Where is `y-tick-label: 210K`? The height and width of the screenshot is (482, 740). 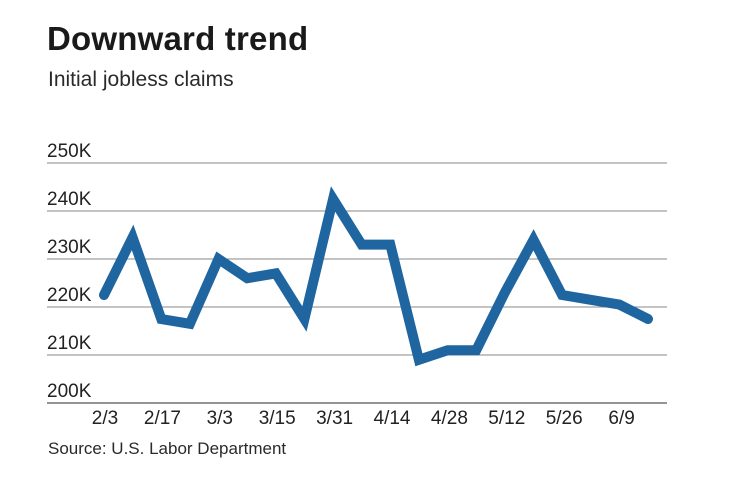
y-tick-label: 210K is located at coordinates (69, 343).